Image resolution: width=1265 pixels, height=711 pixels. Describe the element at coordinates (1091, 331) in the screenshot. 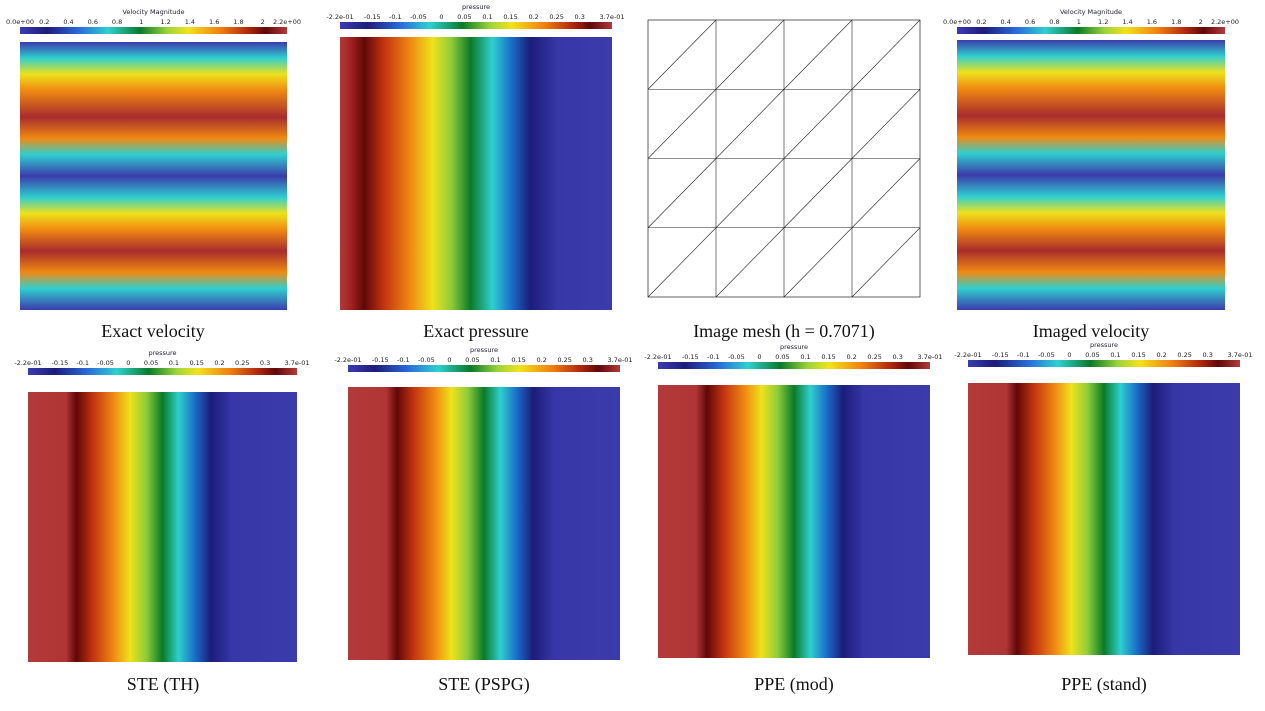

I see `caption: Imaged velocity` at that location.